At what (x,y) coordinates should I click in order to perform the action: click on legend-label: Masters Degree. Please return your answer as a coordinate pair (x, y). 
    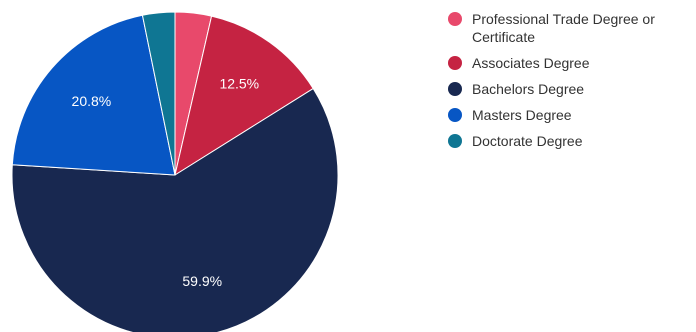
    Looking at the image, I should click on (522, 115).